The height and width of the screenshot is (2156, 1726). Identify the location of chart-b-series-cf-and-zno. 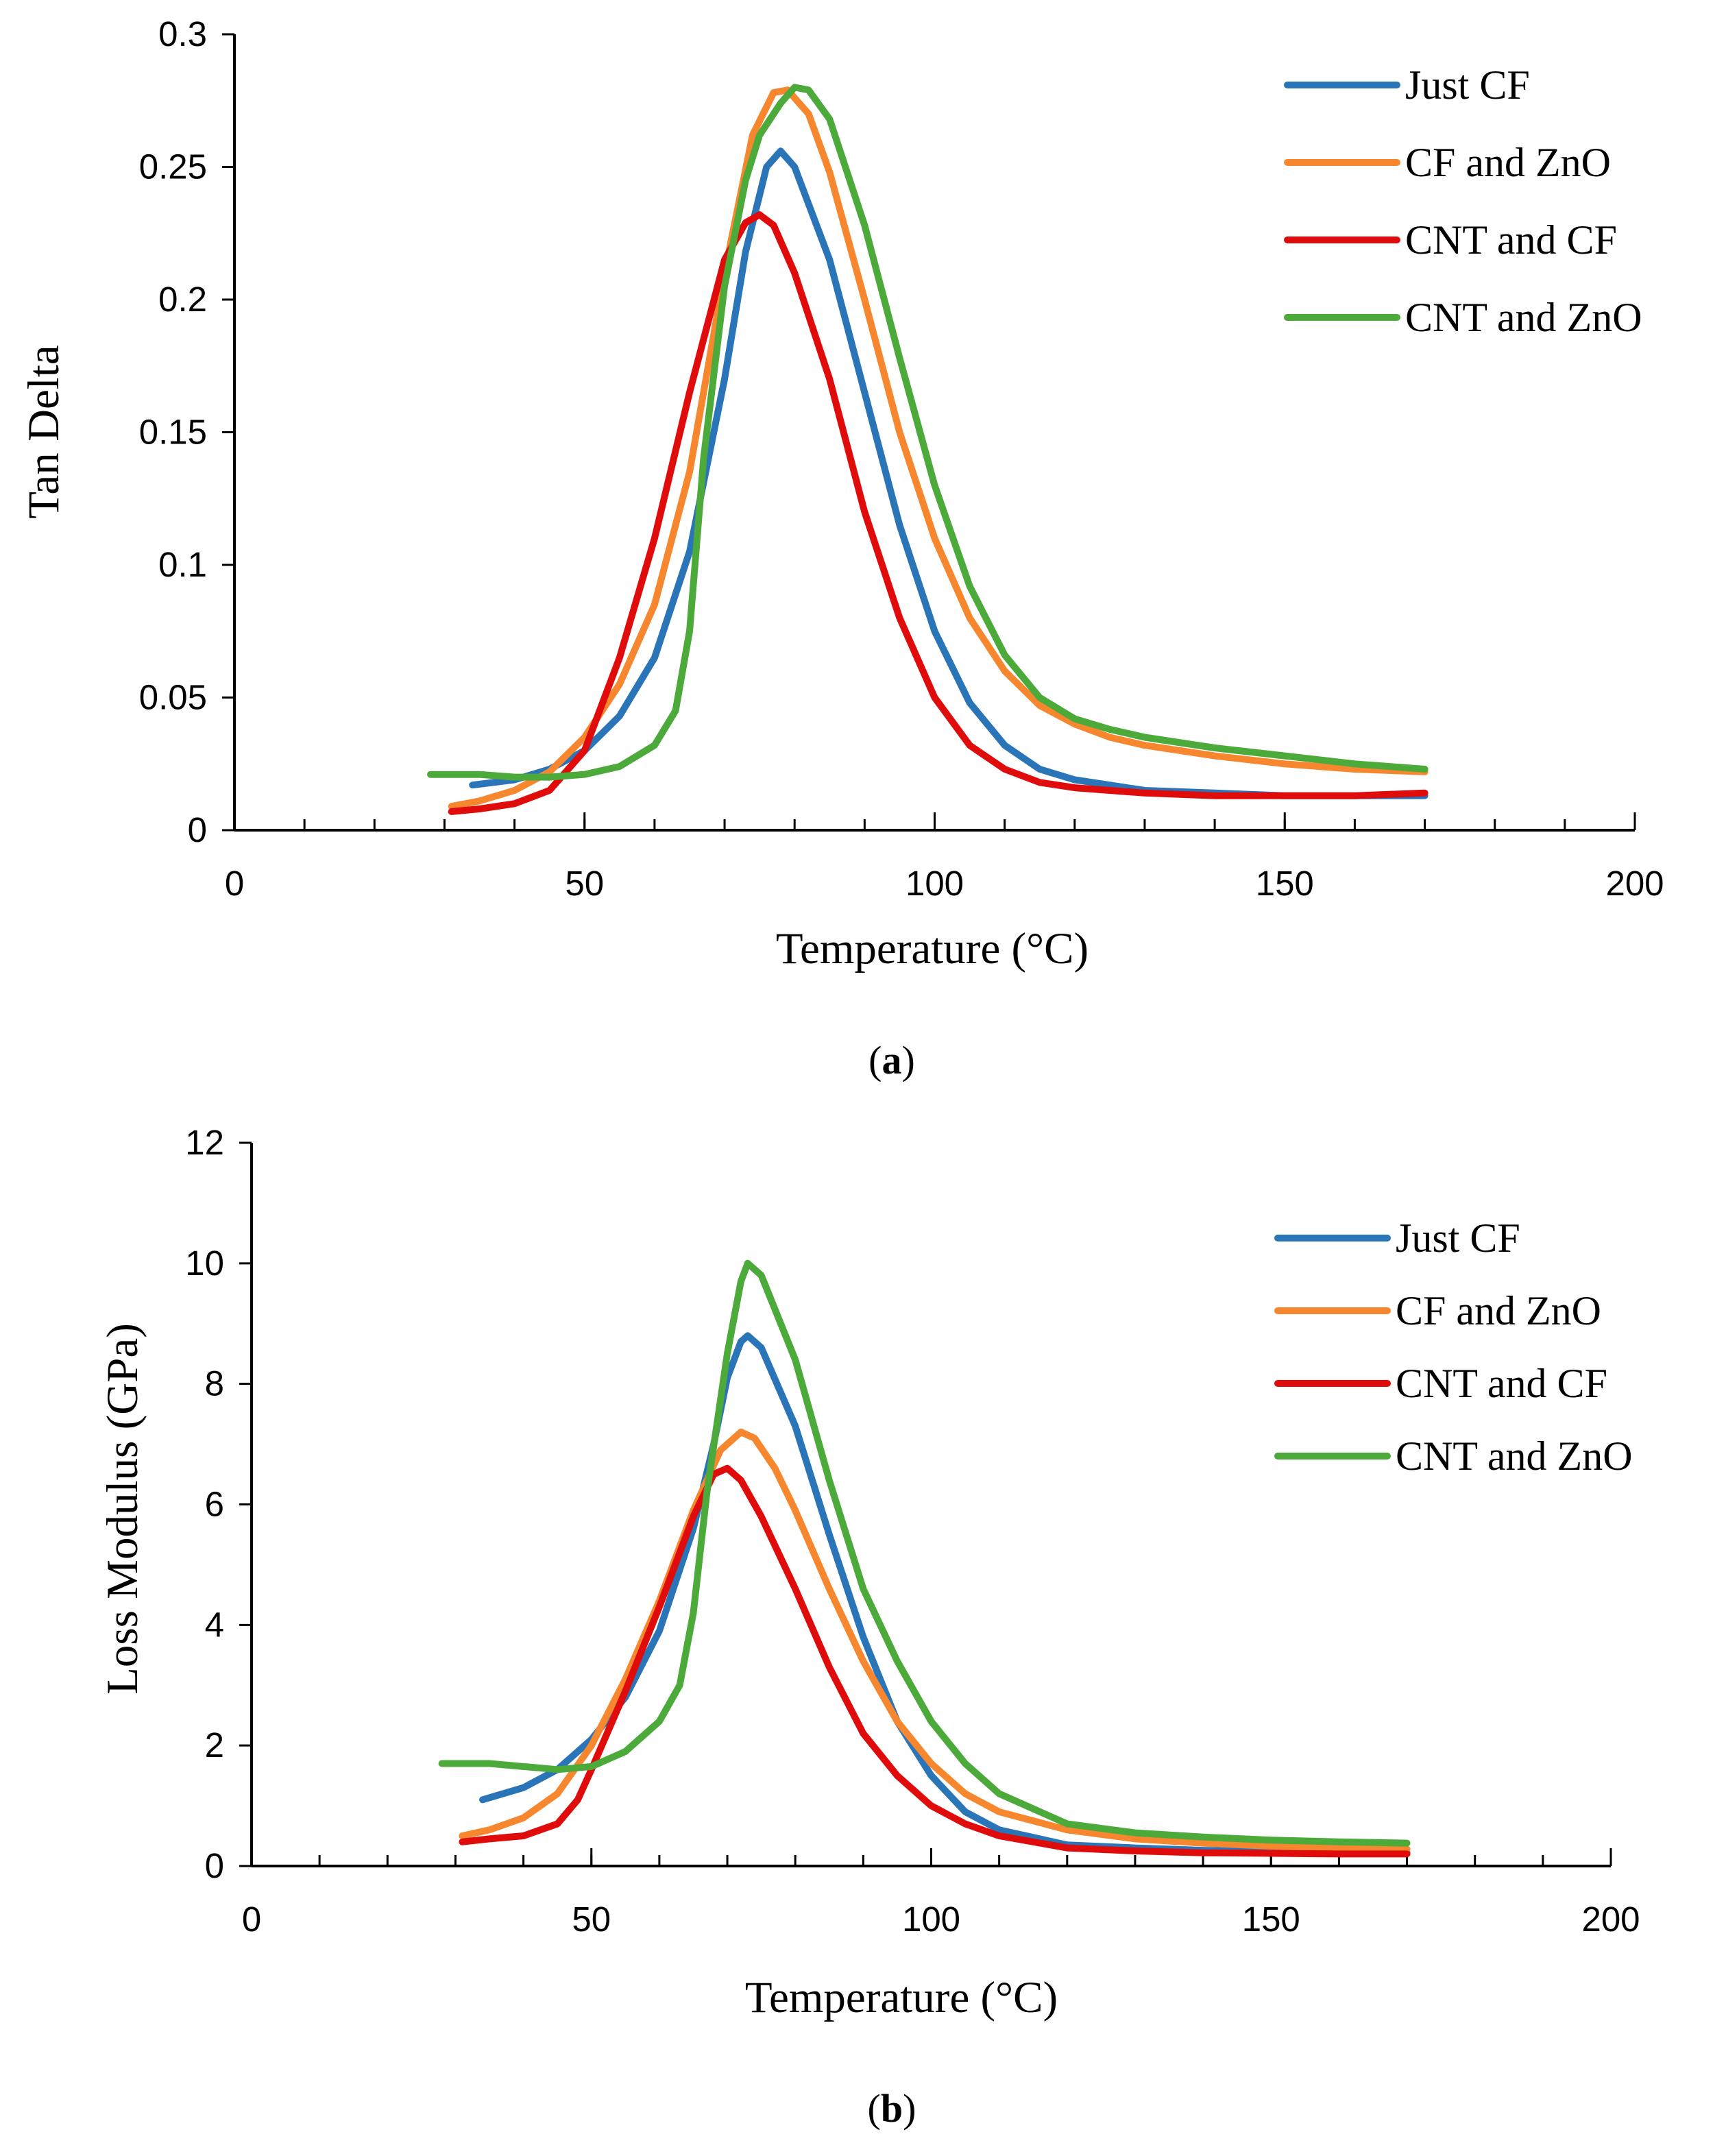
(935, 1641).